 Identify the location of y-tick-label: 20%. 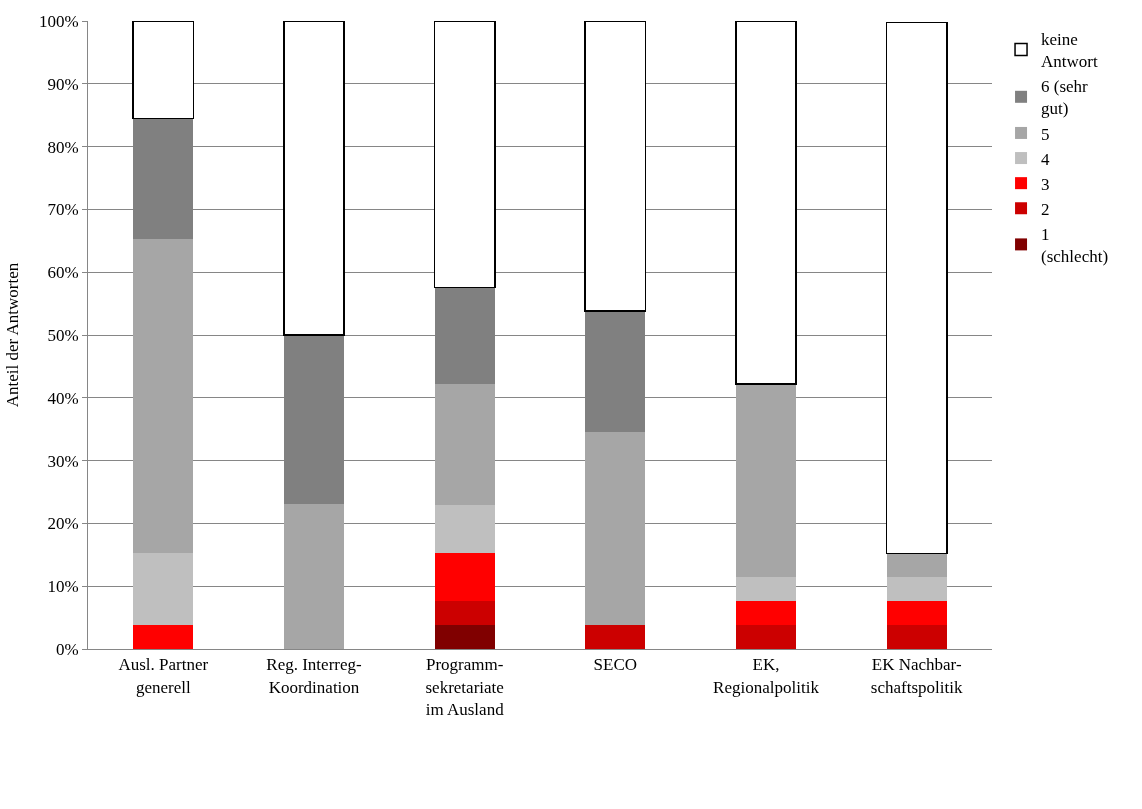
(63, 524).